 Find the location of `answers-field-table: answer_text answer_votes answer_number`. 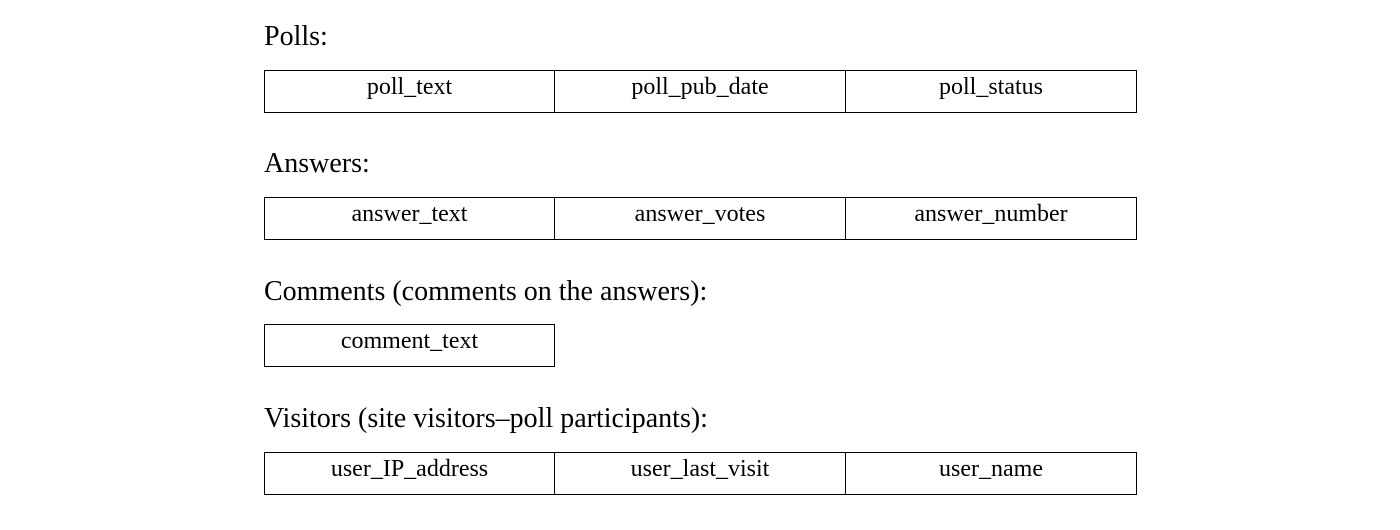

answers-field-table: answer_text answer_votes answer_number is located at coordinates (700, 218).